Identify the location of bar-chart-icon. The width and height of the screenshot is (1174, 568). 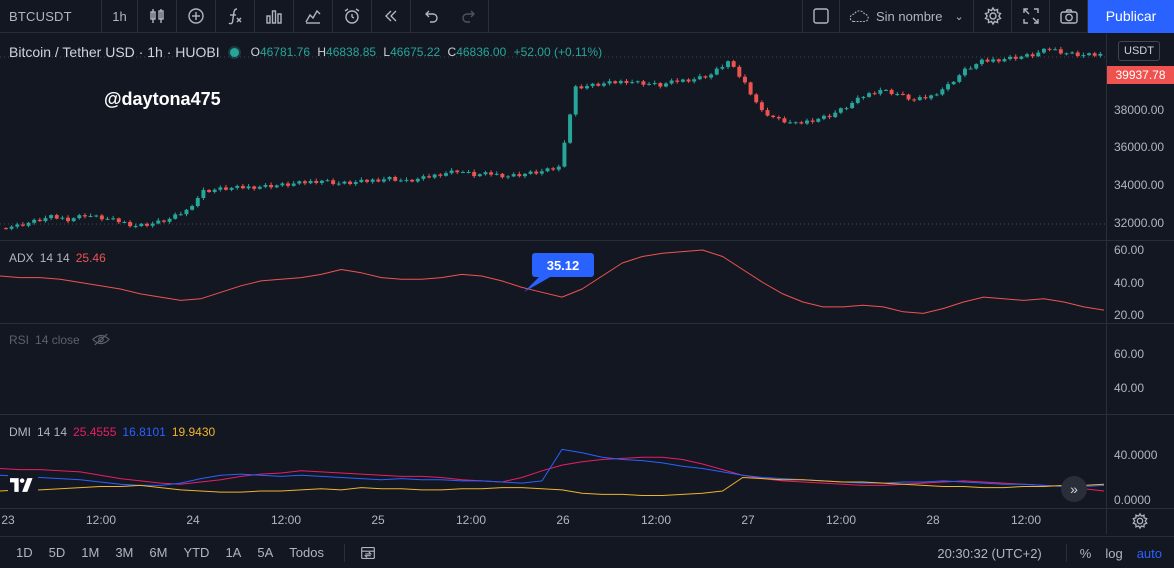
(274, 16).